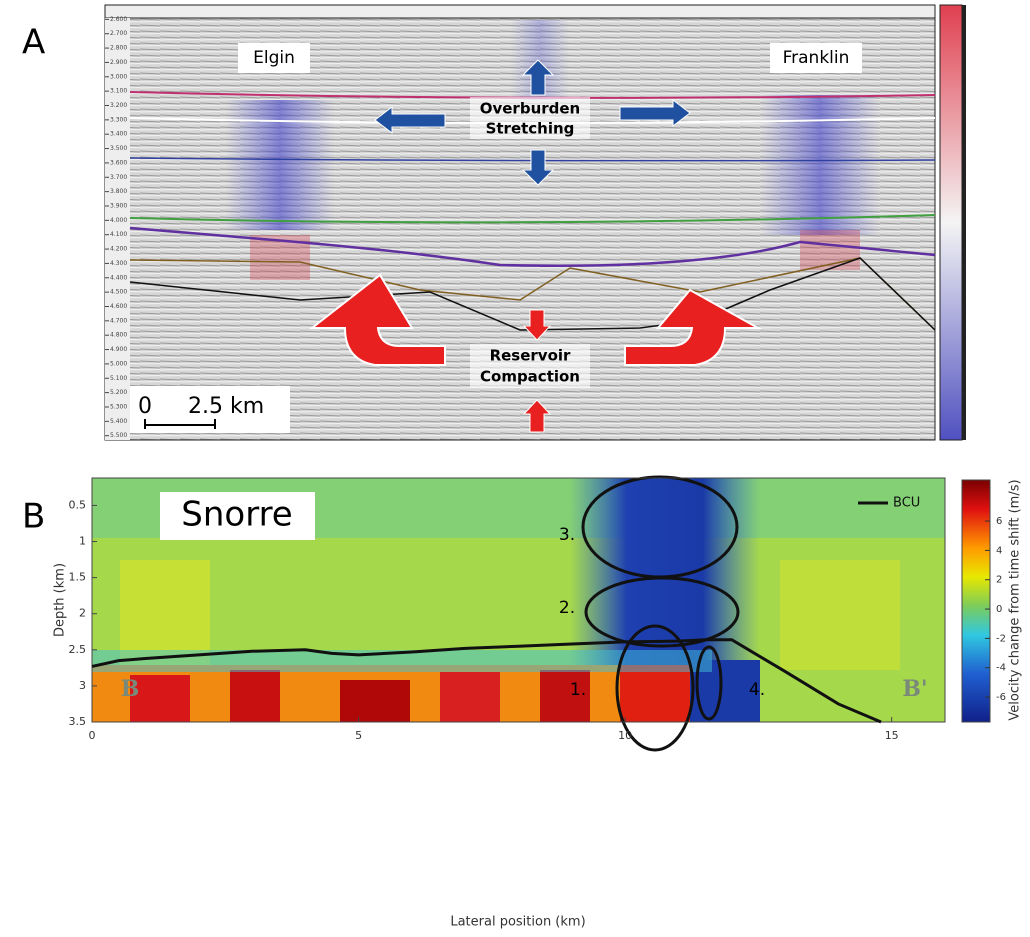 This screenshot has width=1030, height=937. Describe the element at coordinates (118, 76) in the screenshot. I see `y-tick-label: 3.000` at that location.